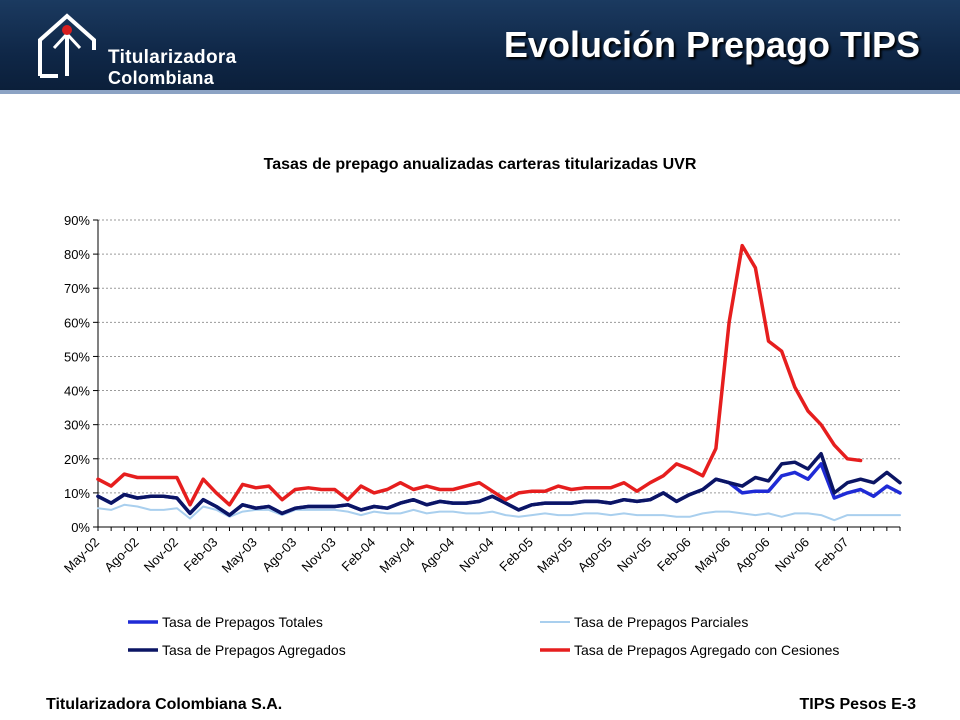  I want to click on logo-line1: Titularizadora, so click(172, 57).